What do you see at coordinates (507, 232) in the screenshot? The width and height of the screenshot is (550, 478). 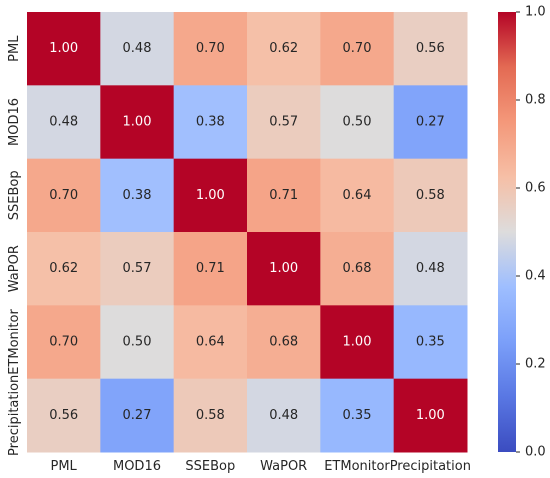 I see `colorbar-gradient` at bounding box center [507, 232].